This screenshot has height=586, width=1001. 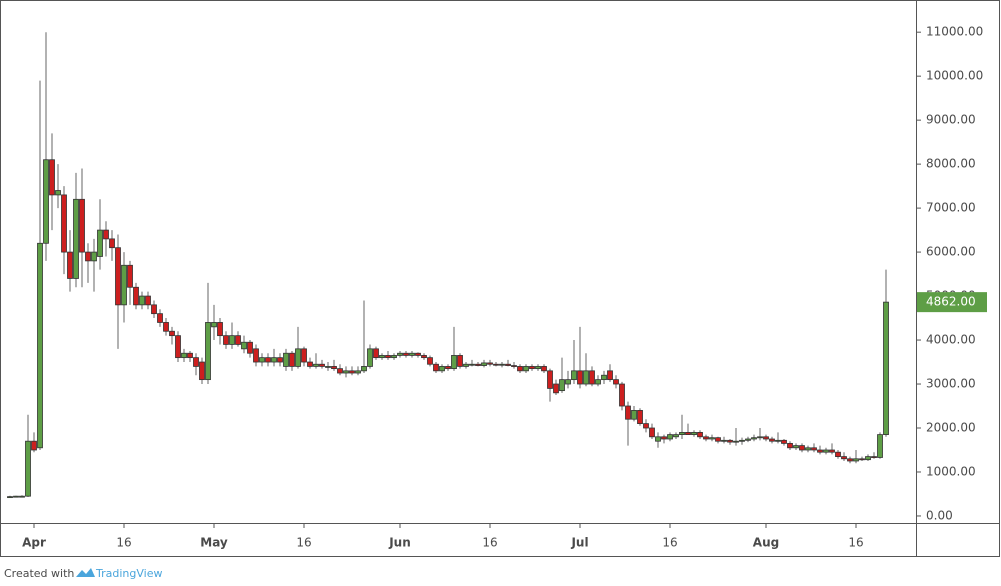 What do you see at coordinates (128, 573) in the screenshot?
I see `footer-brand: TradingView` at bounding box center [128, 573].